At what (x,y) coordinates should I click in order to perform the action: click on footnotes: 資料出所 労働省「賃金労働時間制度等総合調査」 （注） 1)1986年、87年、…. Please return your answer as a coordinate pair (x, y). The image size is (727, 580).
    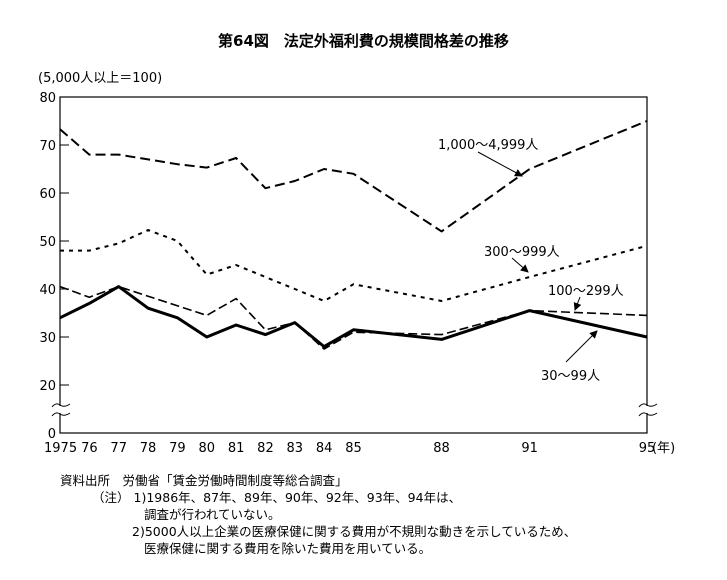
    Looking at the image, I should click on (318, 514).